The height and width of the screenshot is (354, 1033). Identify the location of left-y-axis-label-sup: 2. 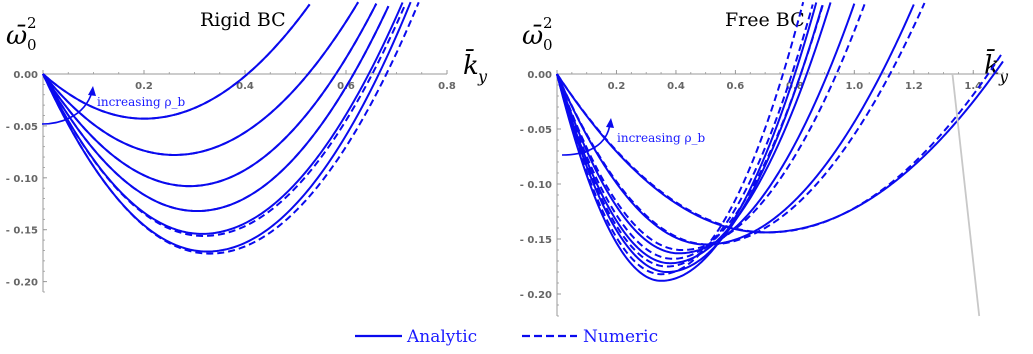
(32, 23).